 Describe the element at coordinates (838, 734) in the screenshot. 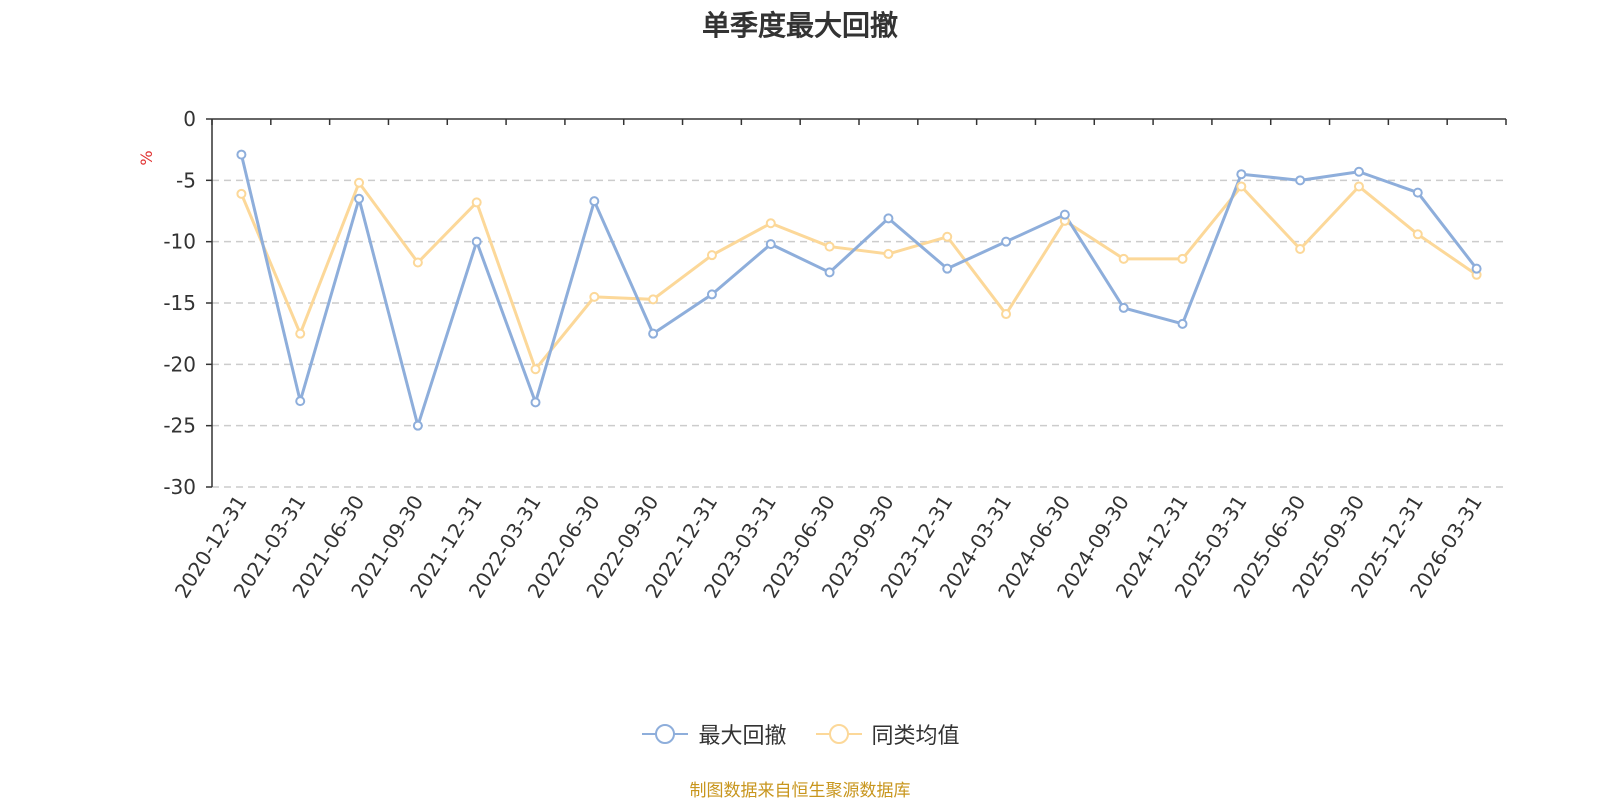

I see `legend-swatch-peer-average` at that location.